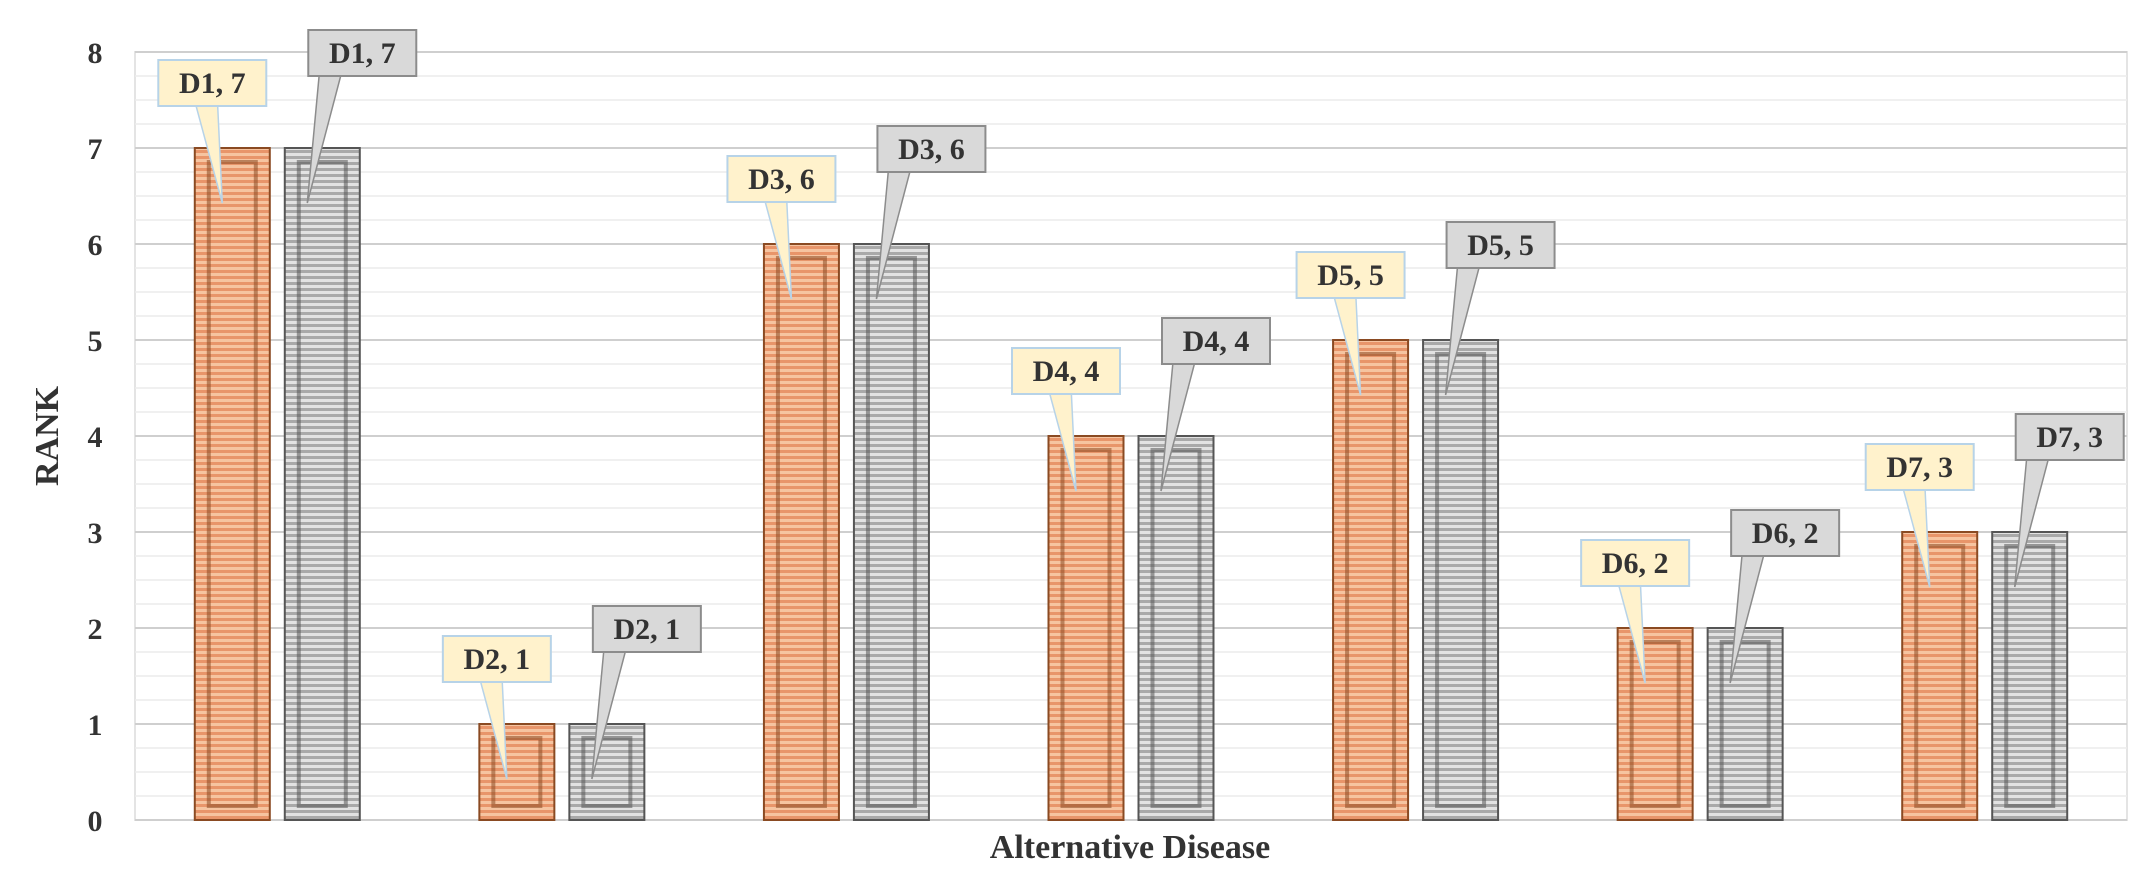  I want to click on y-tick-label: 6, so click(95, 245).